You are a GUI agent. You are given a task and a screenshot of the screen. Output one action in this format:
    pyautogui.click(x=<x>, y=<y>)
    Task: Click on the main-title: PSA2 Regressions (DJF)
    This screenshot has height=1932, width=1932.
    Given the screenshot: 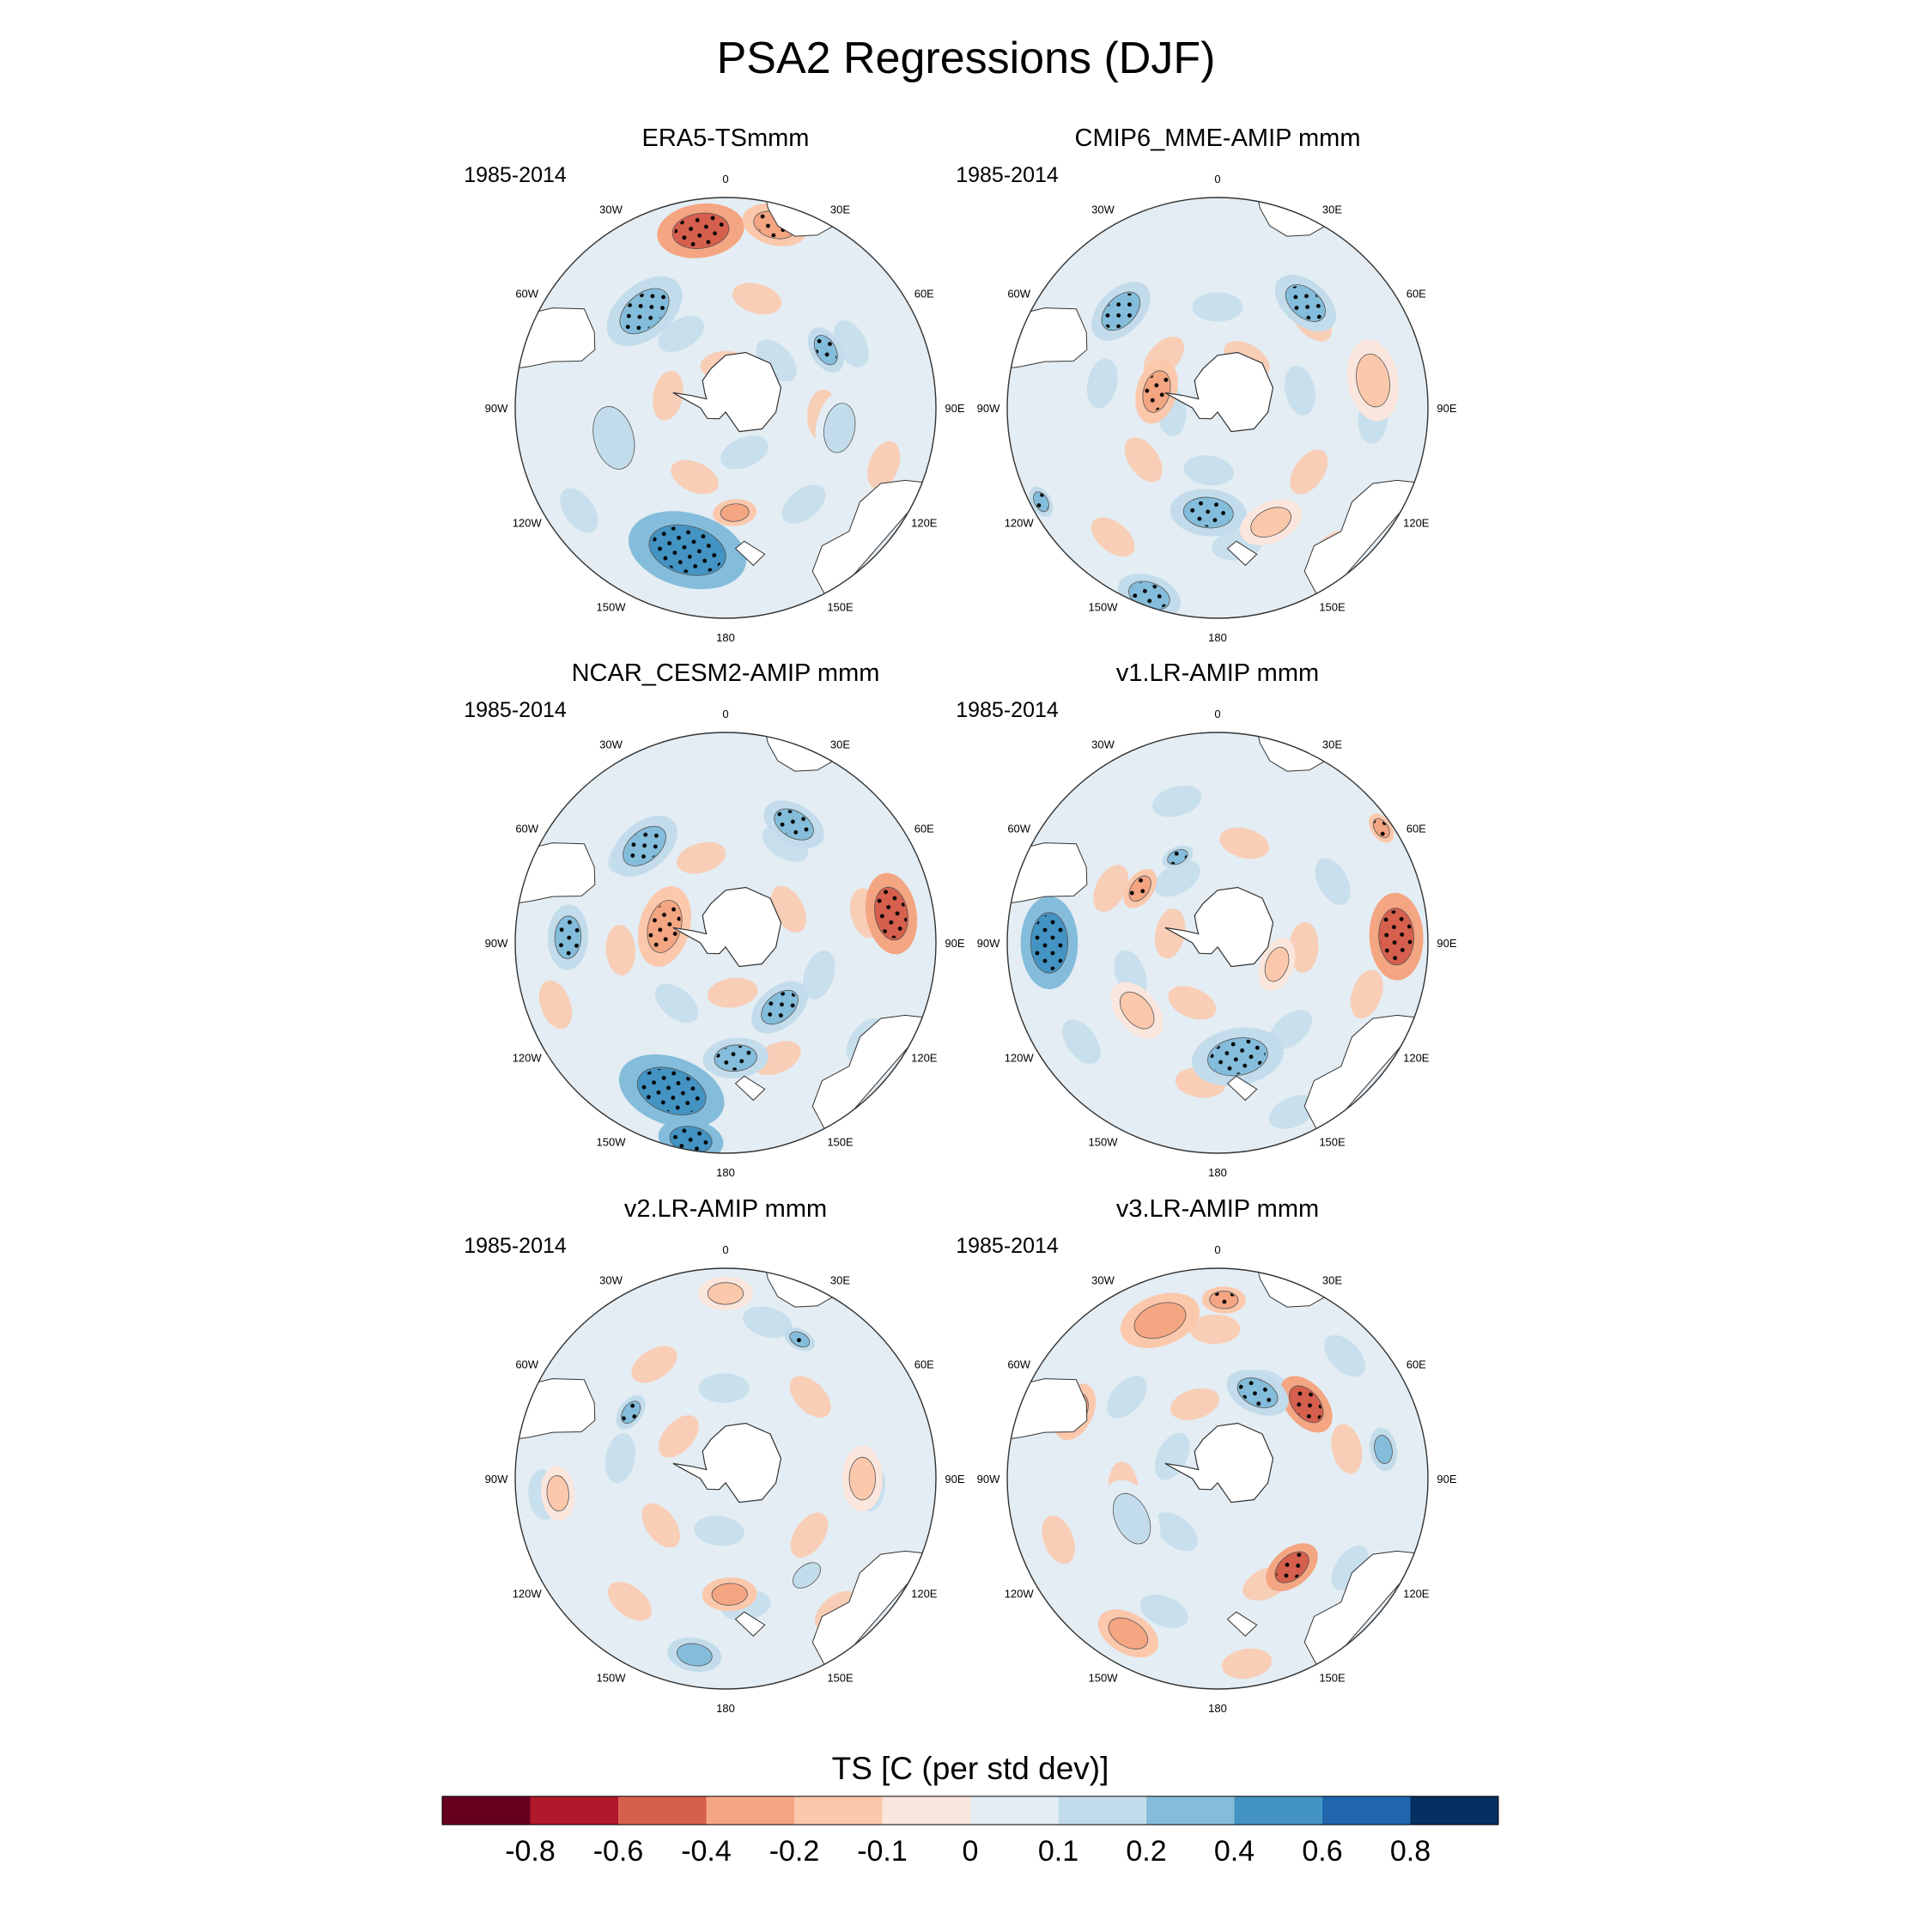 What is the action you would take?
    pyautogui.click(x=966, y=58)
    